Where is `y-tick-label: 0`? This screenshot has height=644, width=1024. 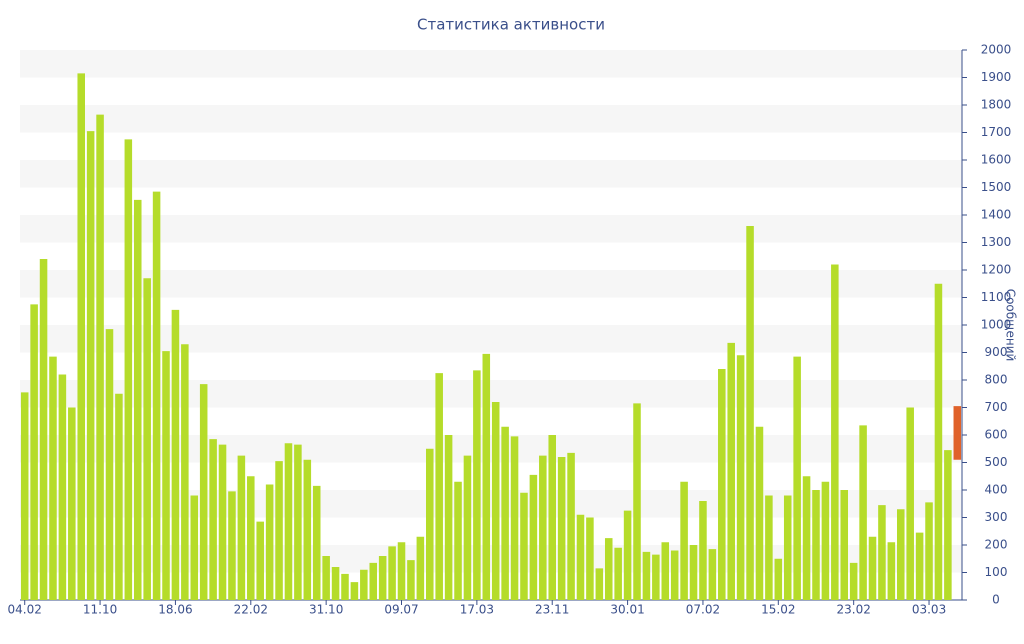 y-tick-label: 0 is located at coordinates (996, 600).